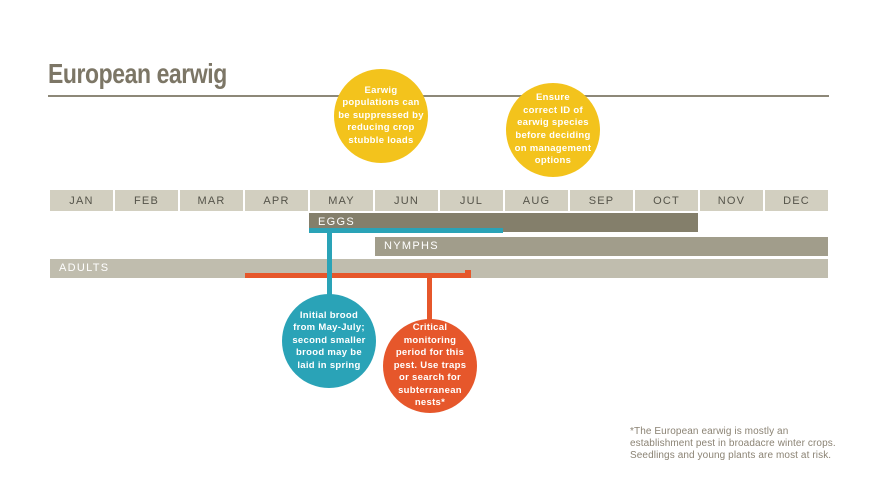  What do you see at coordinates (406, 200) in the screenshot?
I see `month-cell-jun: JUN` at bounding box center [406, 200].